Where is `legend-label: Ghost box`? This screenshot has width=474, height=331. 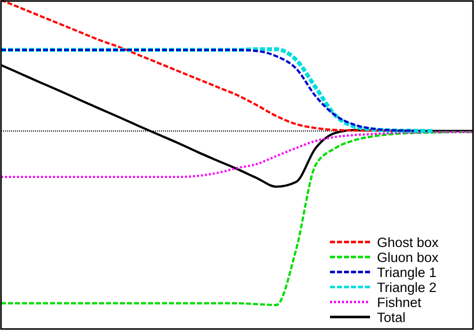
legend-label: Ghost box is located at coordinates (408, 242).